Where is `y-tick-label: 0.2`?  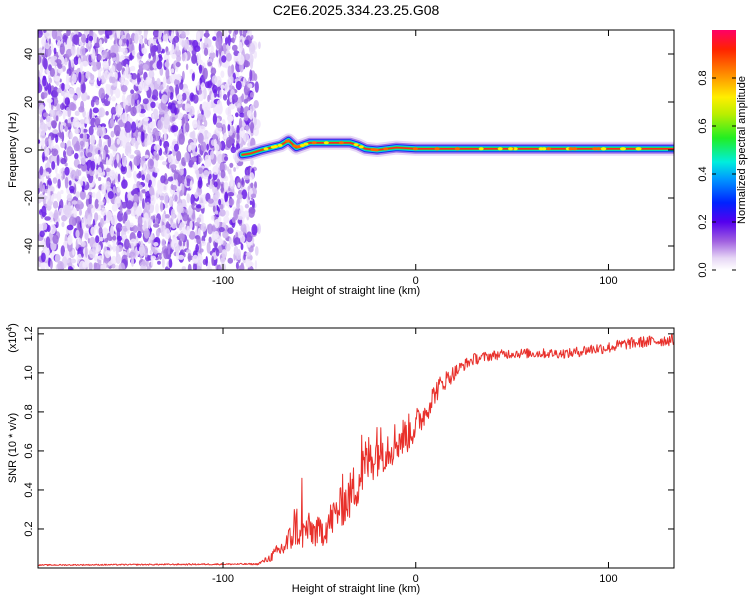
y-tick-label: 0.2 is located at coordinates (29, 528).